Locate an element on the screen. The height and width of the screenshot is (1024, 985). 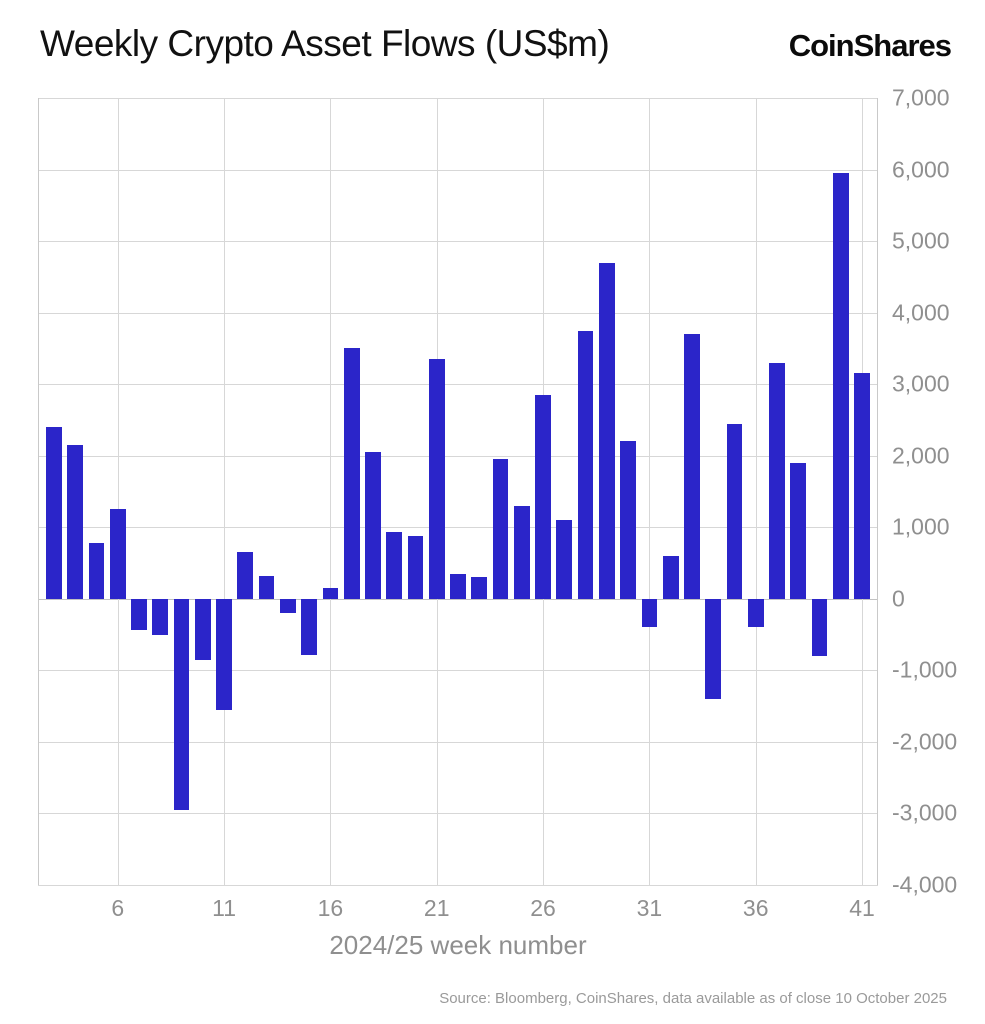
y-axis-tick-label: 1,000 is located at coordinates (921, 526).